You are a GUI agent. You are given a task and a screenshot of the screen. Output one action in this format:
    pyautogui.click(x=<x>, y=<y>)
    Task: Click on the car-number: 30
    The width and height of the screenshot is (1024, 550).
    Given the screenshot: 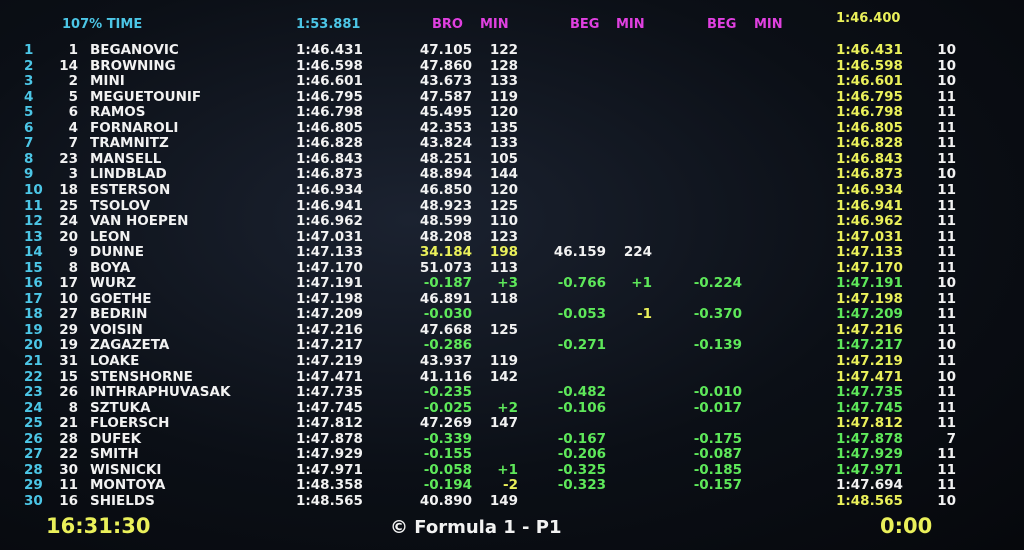 What is the action you would take?
    pyautogui.click(x=68, y=469)
    